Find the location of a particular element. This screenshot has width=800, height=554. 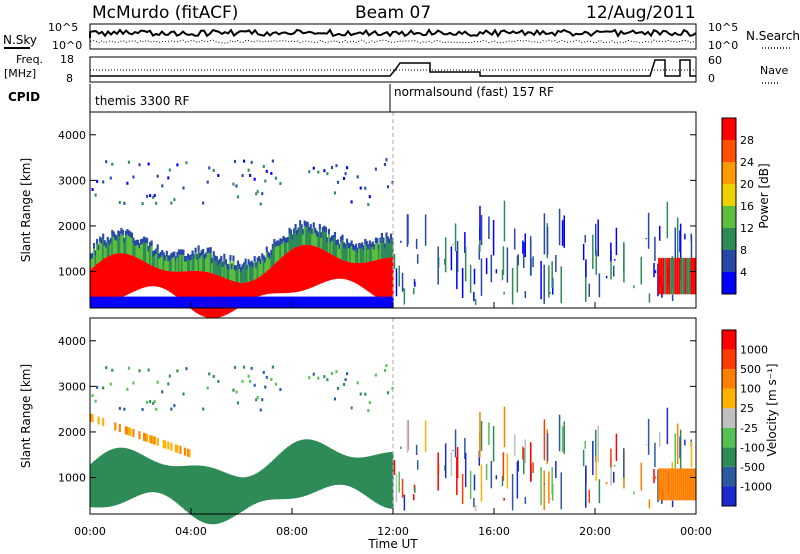

y-tick-label: 1000 is located at coordinates (72, 478).